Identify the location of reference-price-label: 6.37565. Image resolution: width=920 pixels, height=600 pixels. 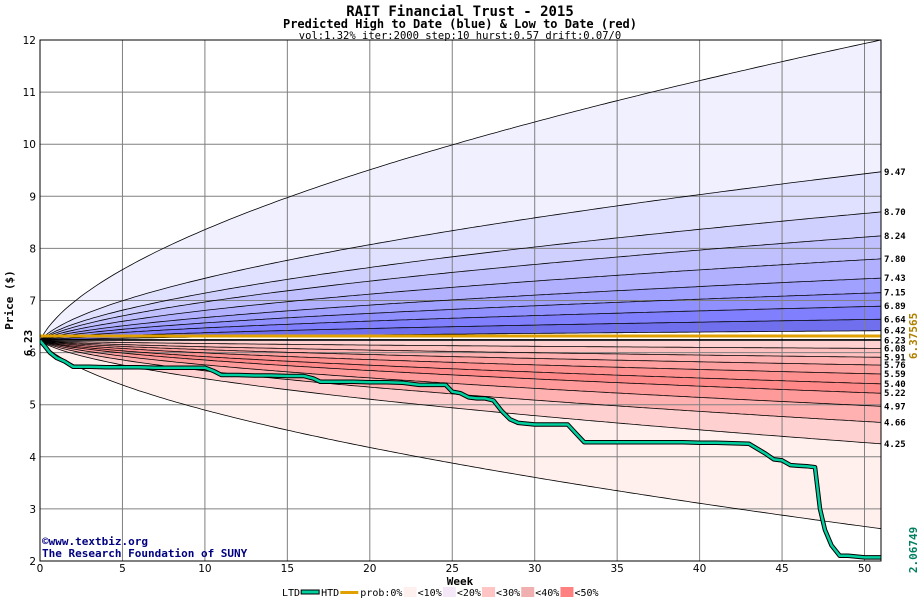
(913, 336).